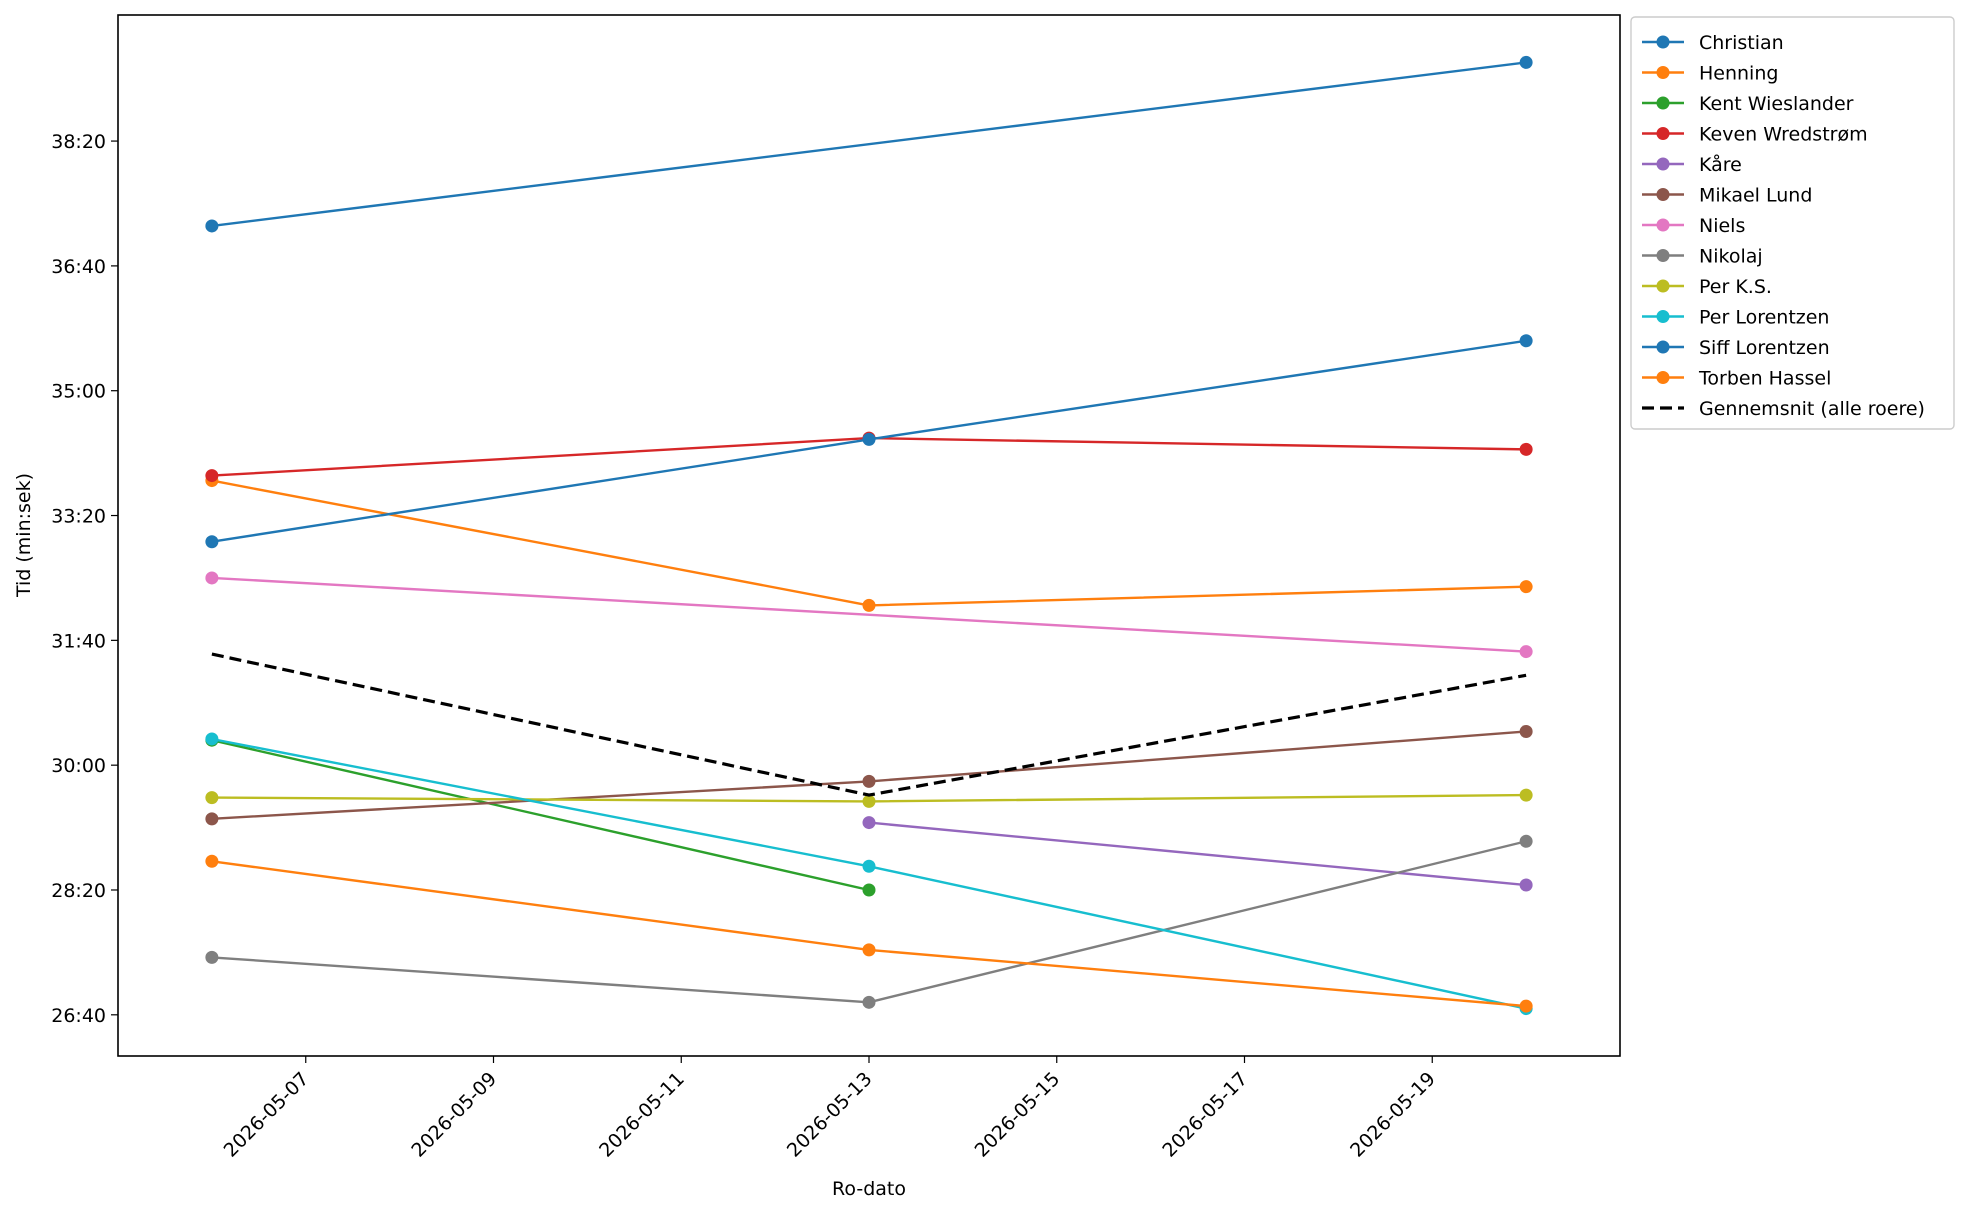 The image size is (1966, 1212). I want to click on y-tick-label: 36:40, so click(78, 267).